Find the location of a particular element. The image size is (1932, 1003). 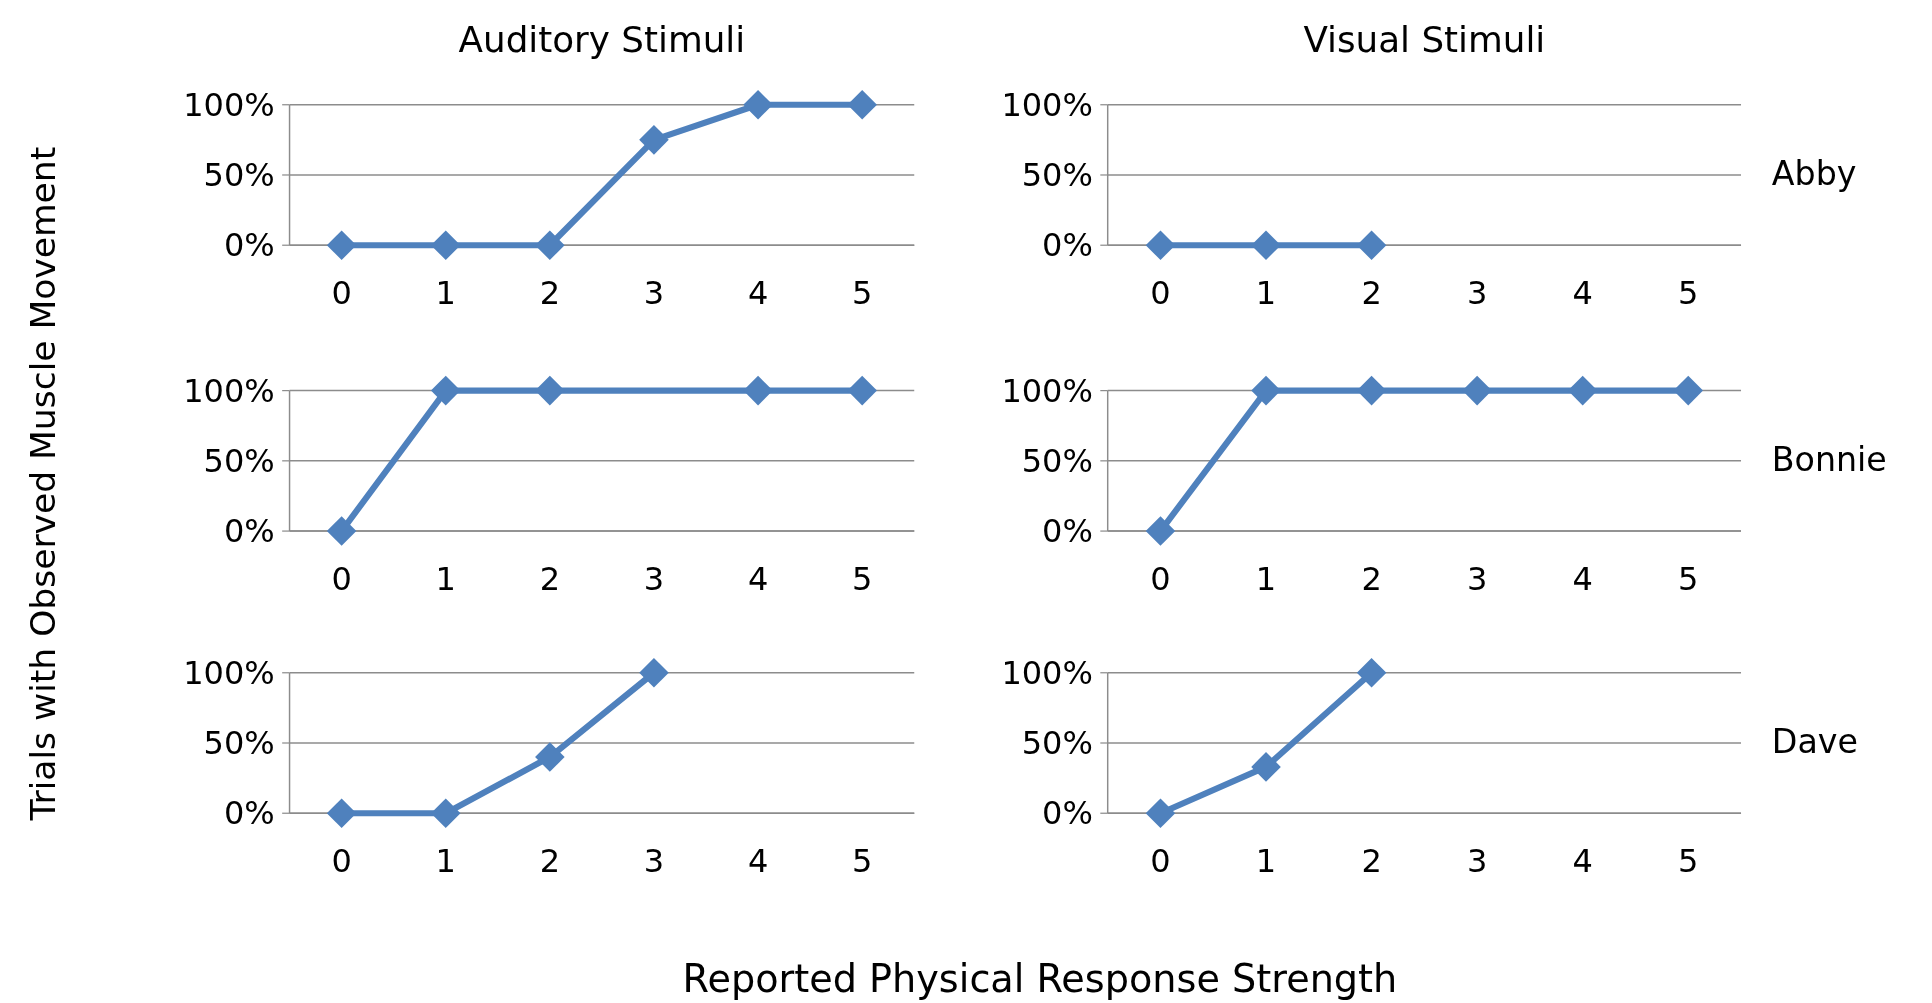

y-axis-title: Trials with Observed Muscle Movement is located at coordinates (43, 484).